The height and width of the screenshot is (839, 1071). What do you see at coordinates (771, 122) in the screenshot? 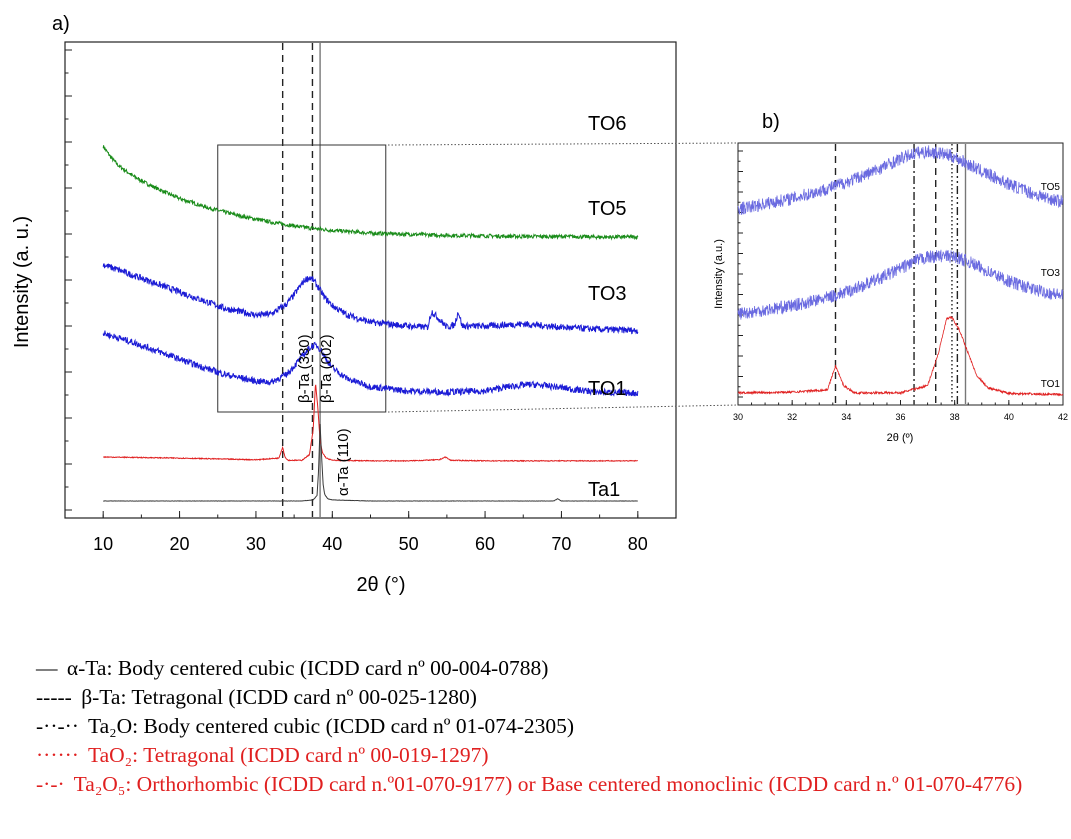
I see `panel-b-label: b)` at bounding box center [771, 122].